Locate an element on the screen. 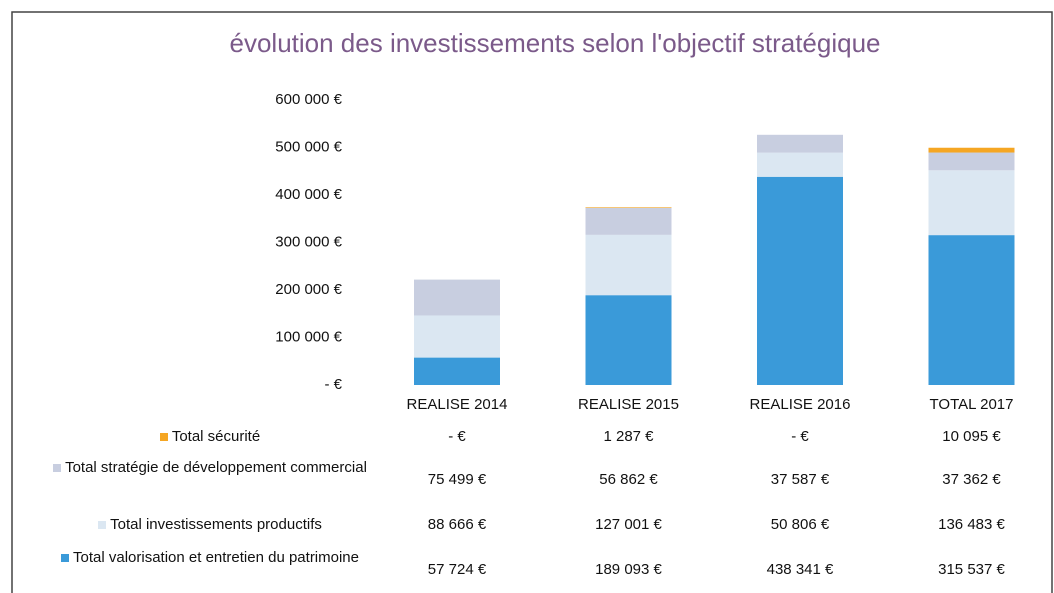 This screenshot has height=593, width=1054. value-label: 50 806 € is located at coordinates (800, 524).